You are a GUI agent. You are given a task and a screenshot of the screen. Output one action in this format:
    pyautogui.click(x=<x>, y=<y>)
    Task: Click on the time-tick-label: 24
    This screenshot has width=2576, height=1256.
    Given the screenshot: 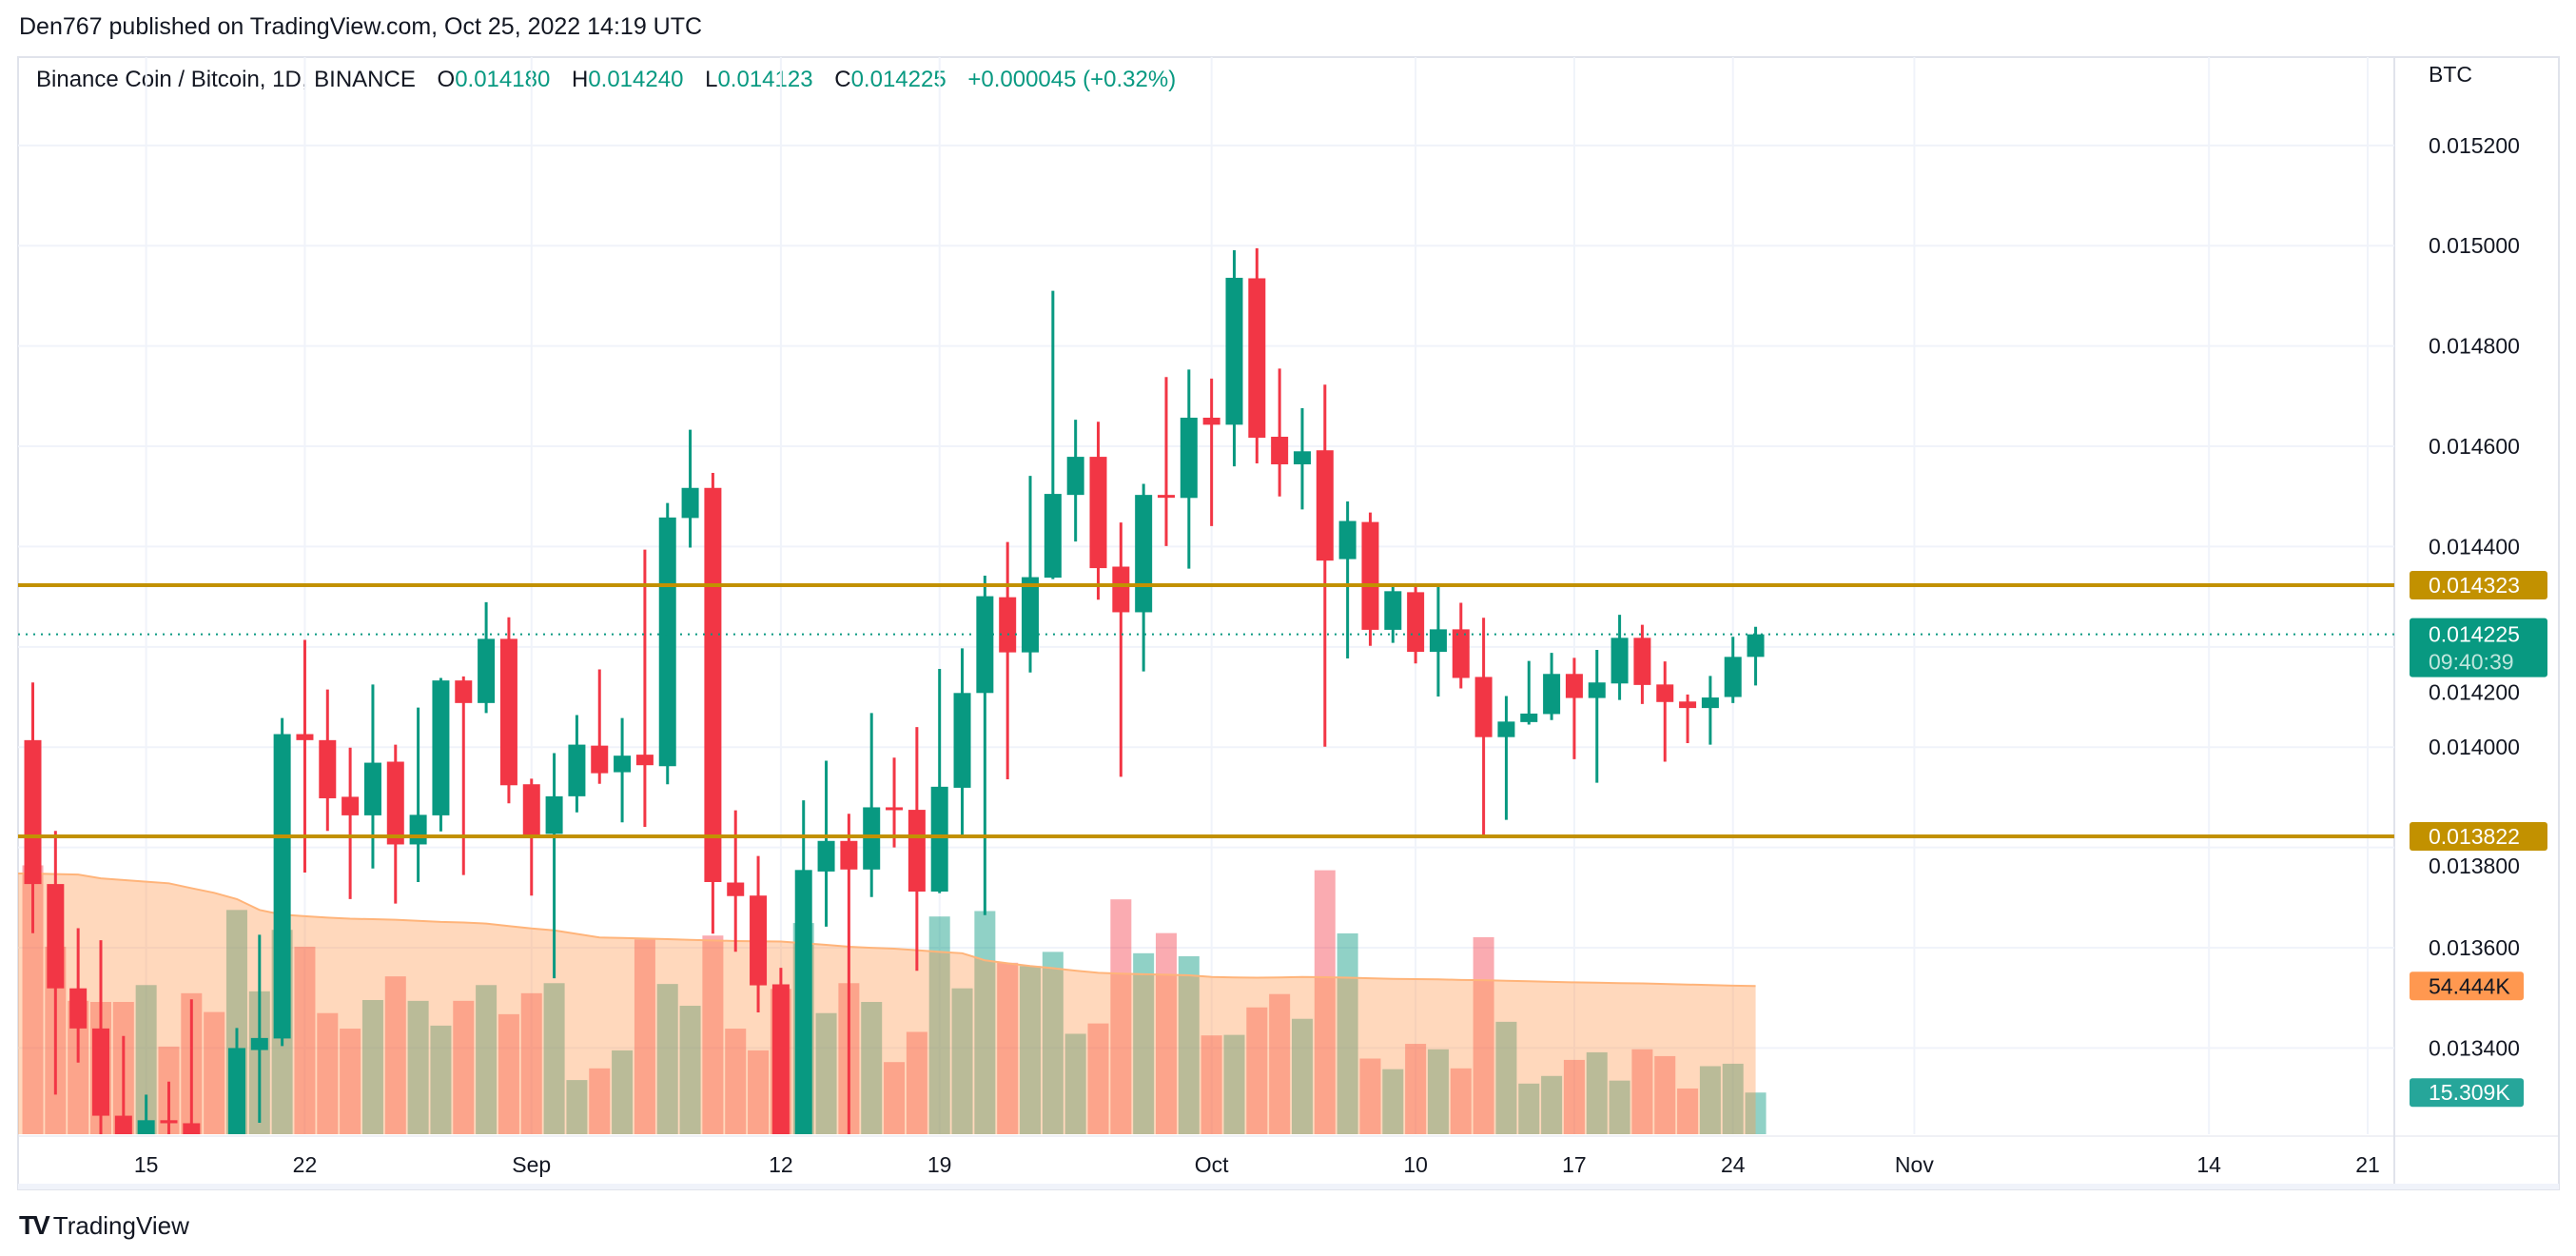 What is the action you would take?
    pyautogui.click(x=1734, y=1164)
    